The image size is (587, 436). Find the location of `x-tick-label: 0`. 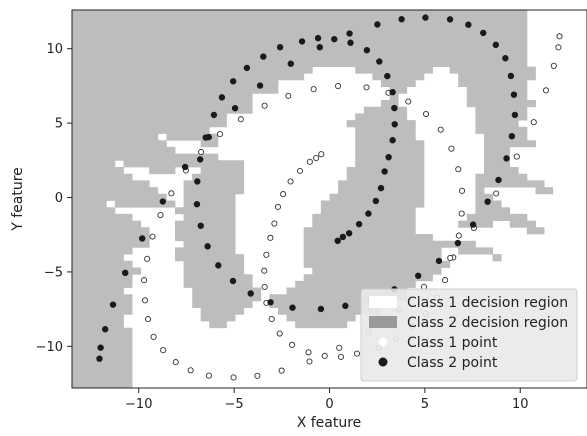

x-tick-label: 0 is located at coordinates (329, 404).